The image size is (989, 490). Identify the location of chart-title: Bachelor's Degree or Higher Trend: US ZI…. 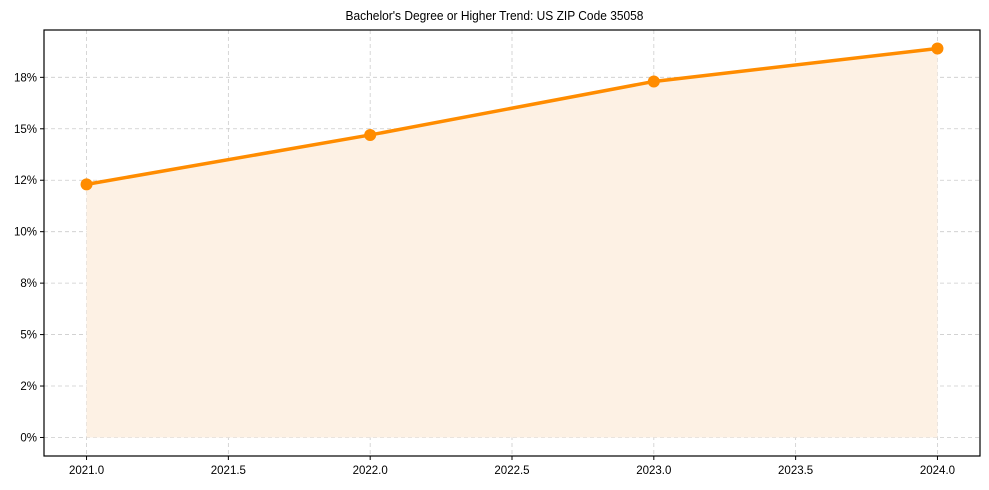
(494, 15).